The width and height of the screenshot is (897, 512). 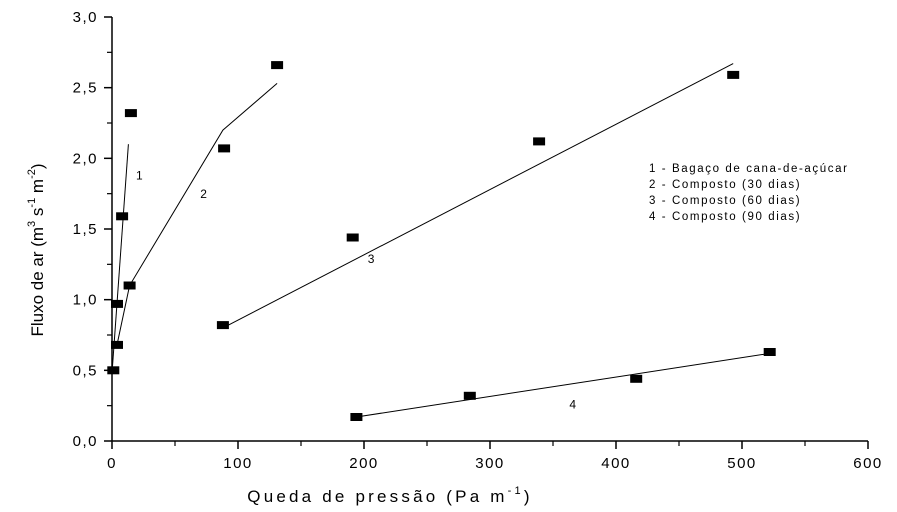 I want to click on y-tick-label: 2,0, so click(x=85, y=158).